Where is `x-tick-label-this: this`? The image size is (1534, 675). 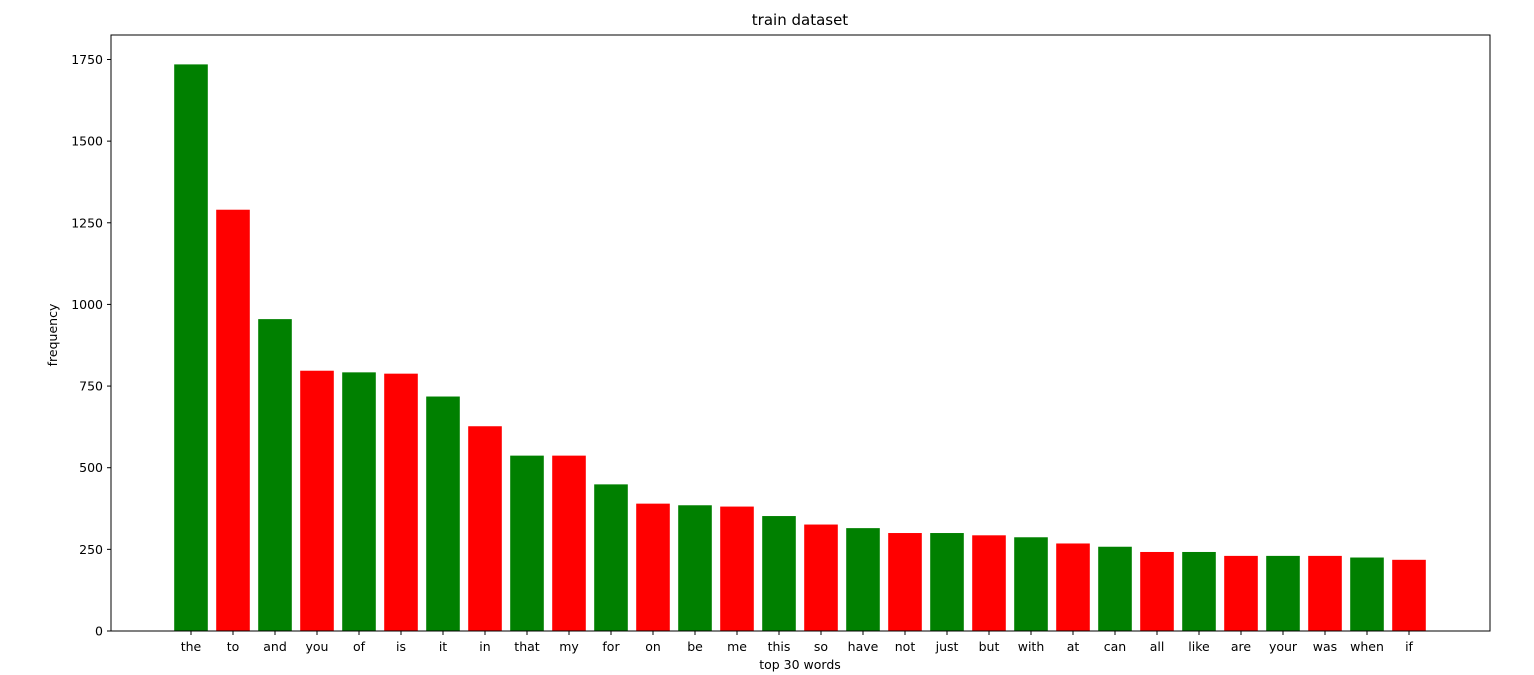
x-tick-label-this: this is located at coordinates (779, 646).